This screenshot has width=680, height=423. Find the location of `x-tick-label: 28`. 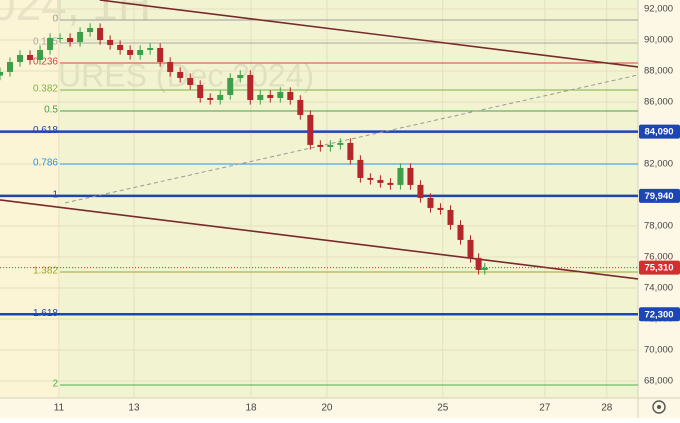

x-tick-label: 28 is located at coordinates (607, 408).